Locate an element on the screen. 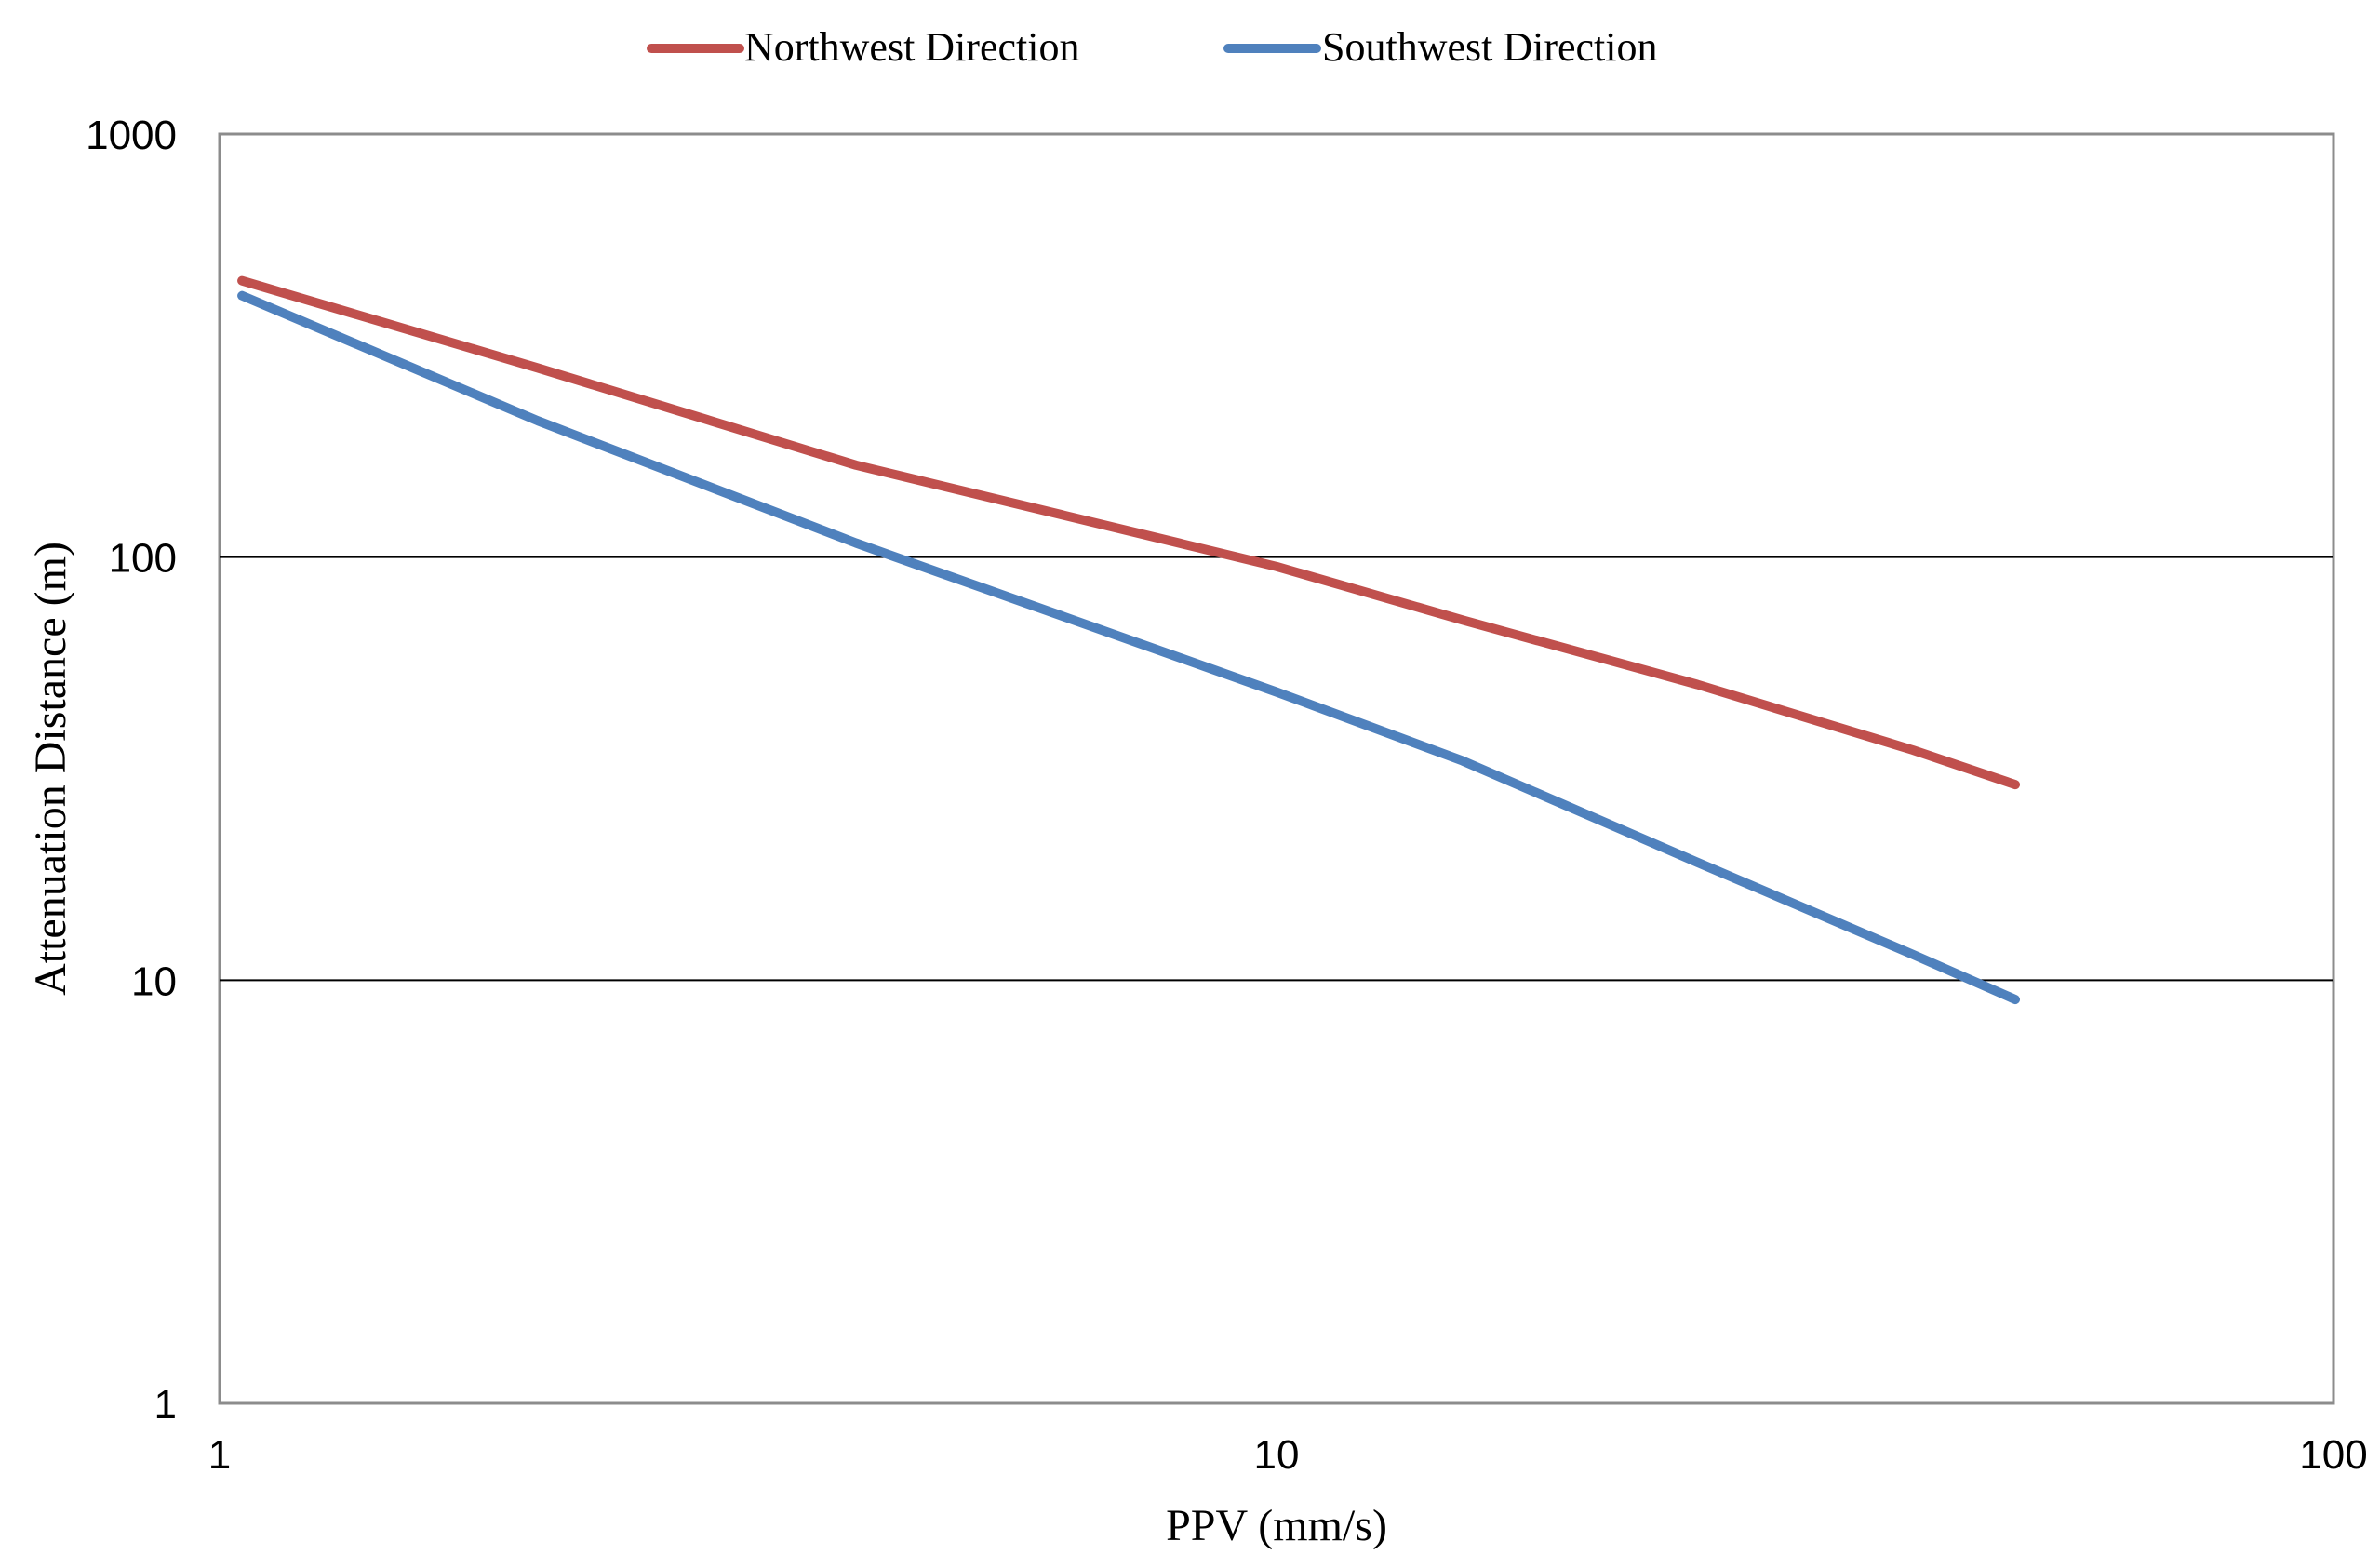 Image resolution: width=2380 pixels, height=1568 pixels. y-axis-tick-labels: 1 10 100 1000 is located at coordinates (131, 770).